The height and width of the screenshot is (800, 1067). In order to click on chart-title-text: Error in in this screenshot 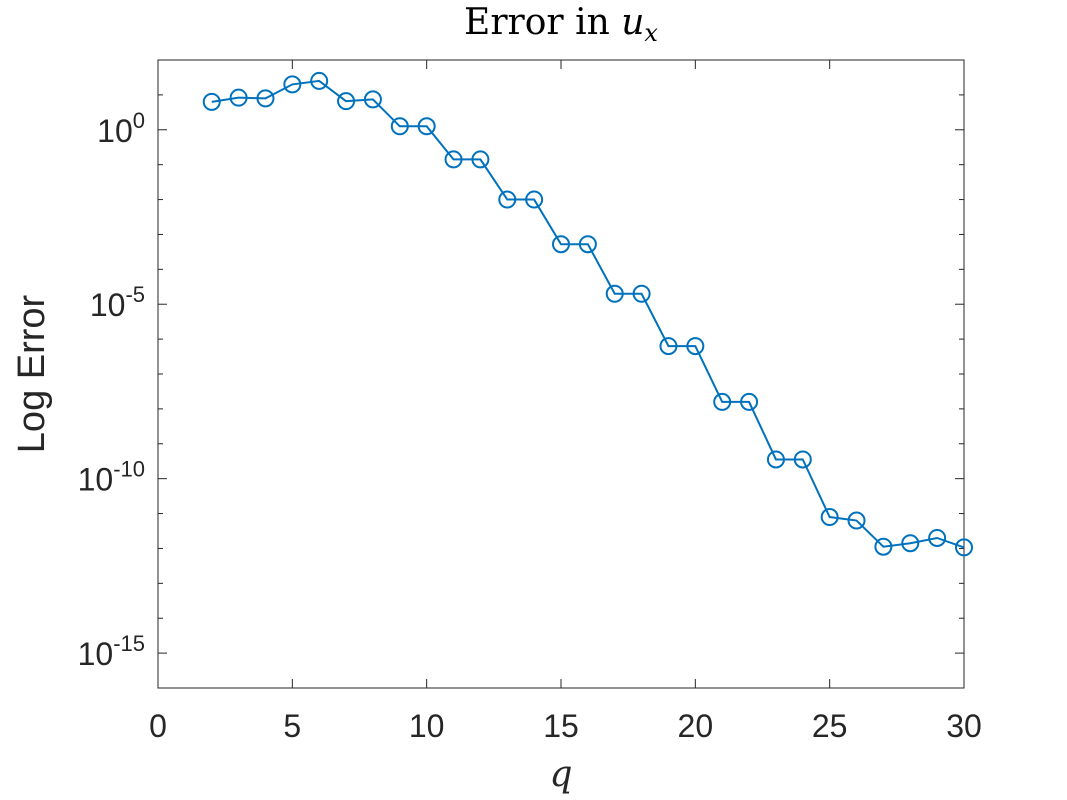, I will do `click(542, 22)`.